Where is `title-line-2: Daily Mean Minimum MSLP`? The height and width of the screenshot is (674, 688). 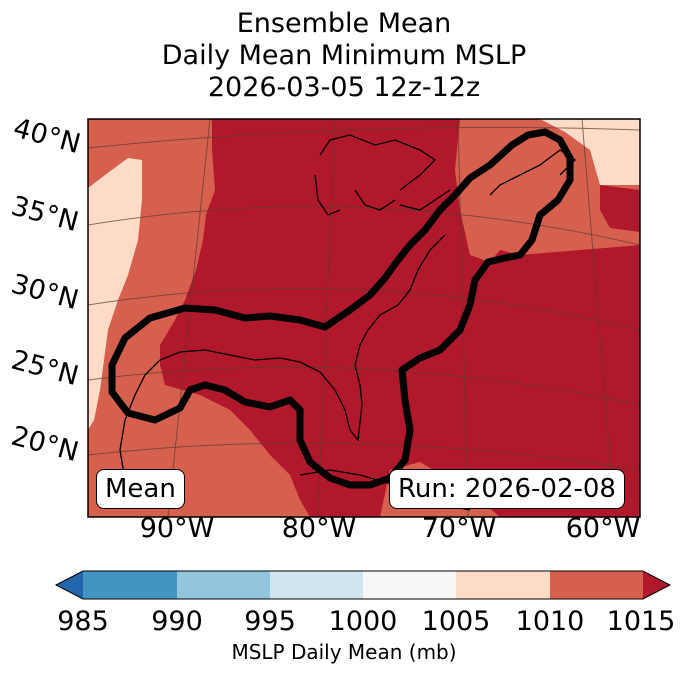 title-line-2: Daily Mean Minimum MSLP is located at coordinates (344, 55).